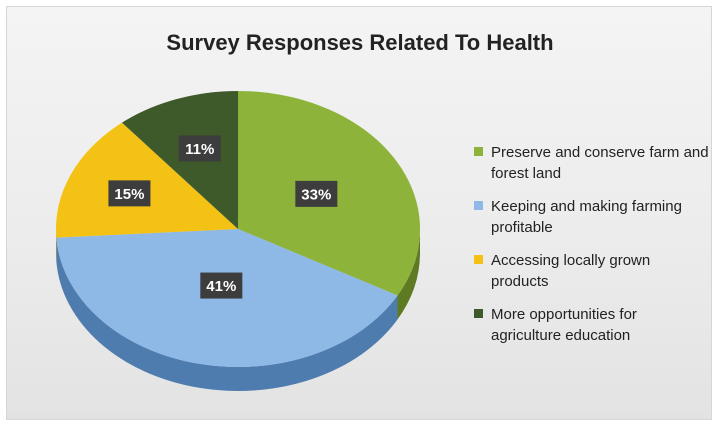  Describe the element at coordinates (586, 217) in the screenshot. I see `legend-label: Keeping and making farming profitable` at that location.